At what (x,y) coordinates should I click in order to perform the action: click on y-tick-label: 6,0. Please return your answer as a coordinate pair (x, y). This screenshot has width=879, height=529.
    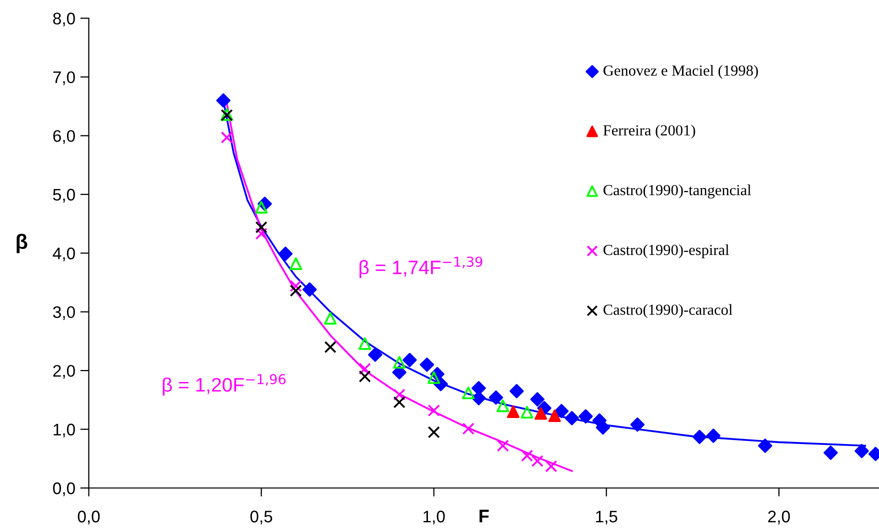
    Looking at the image, I should click on (64, 137).